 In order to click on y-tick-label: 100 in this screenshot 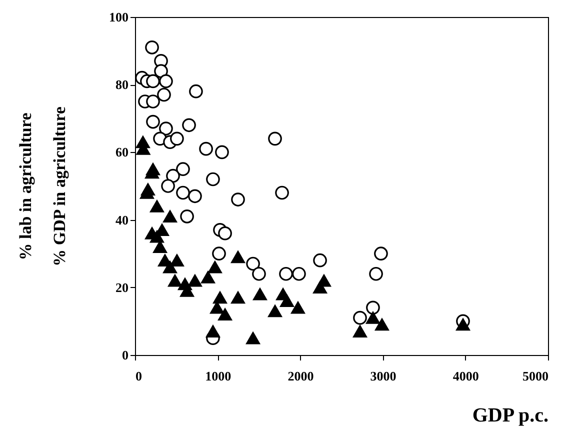, I will do `click(118, 17)`.